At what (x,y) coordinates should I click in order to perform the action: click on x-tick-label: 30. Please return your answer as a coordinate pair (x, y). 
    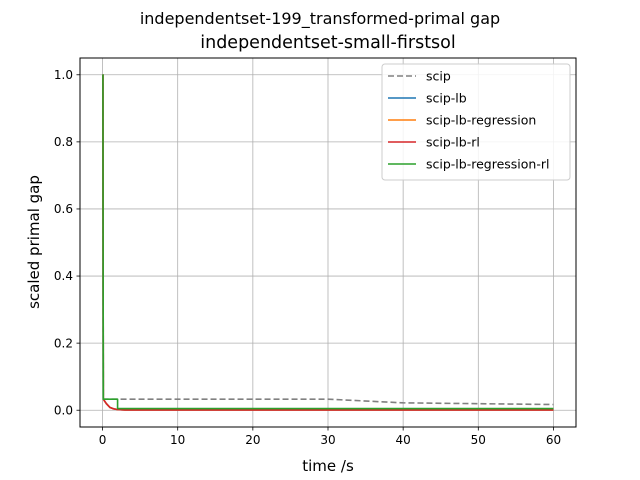
    Looking at the image, I should click on (327, 440).